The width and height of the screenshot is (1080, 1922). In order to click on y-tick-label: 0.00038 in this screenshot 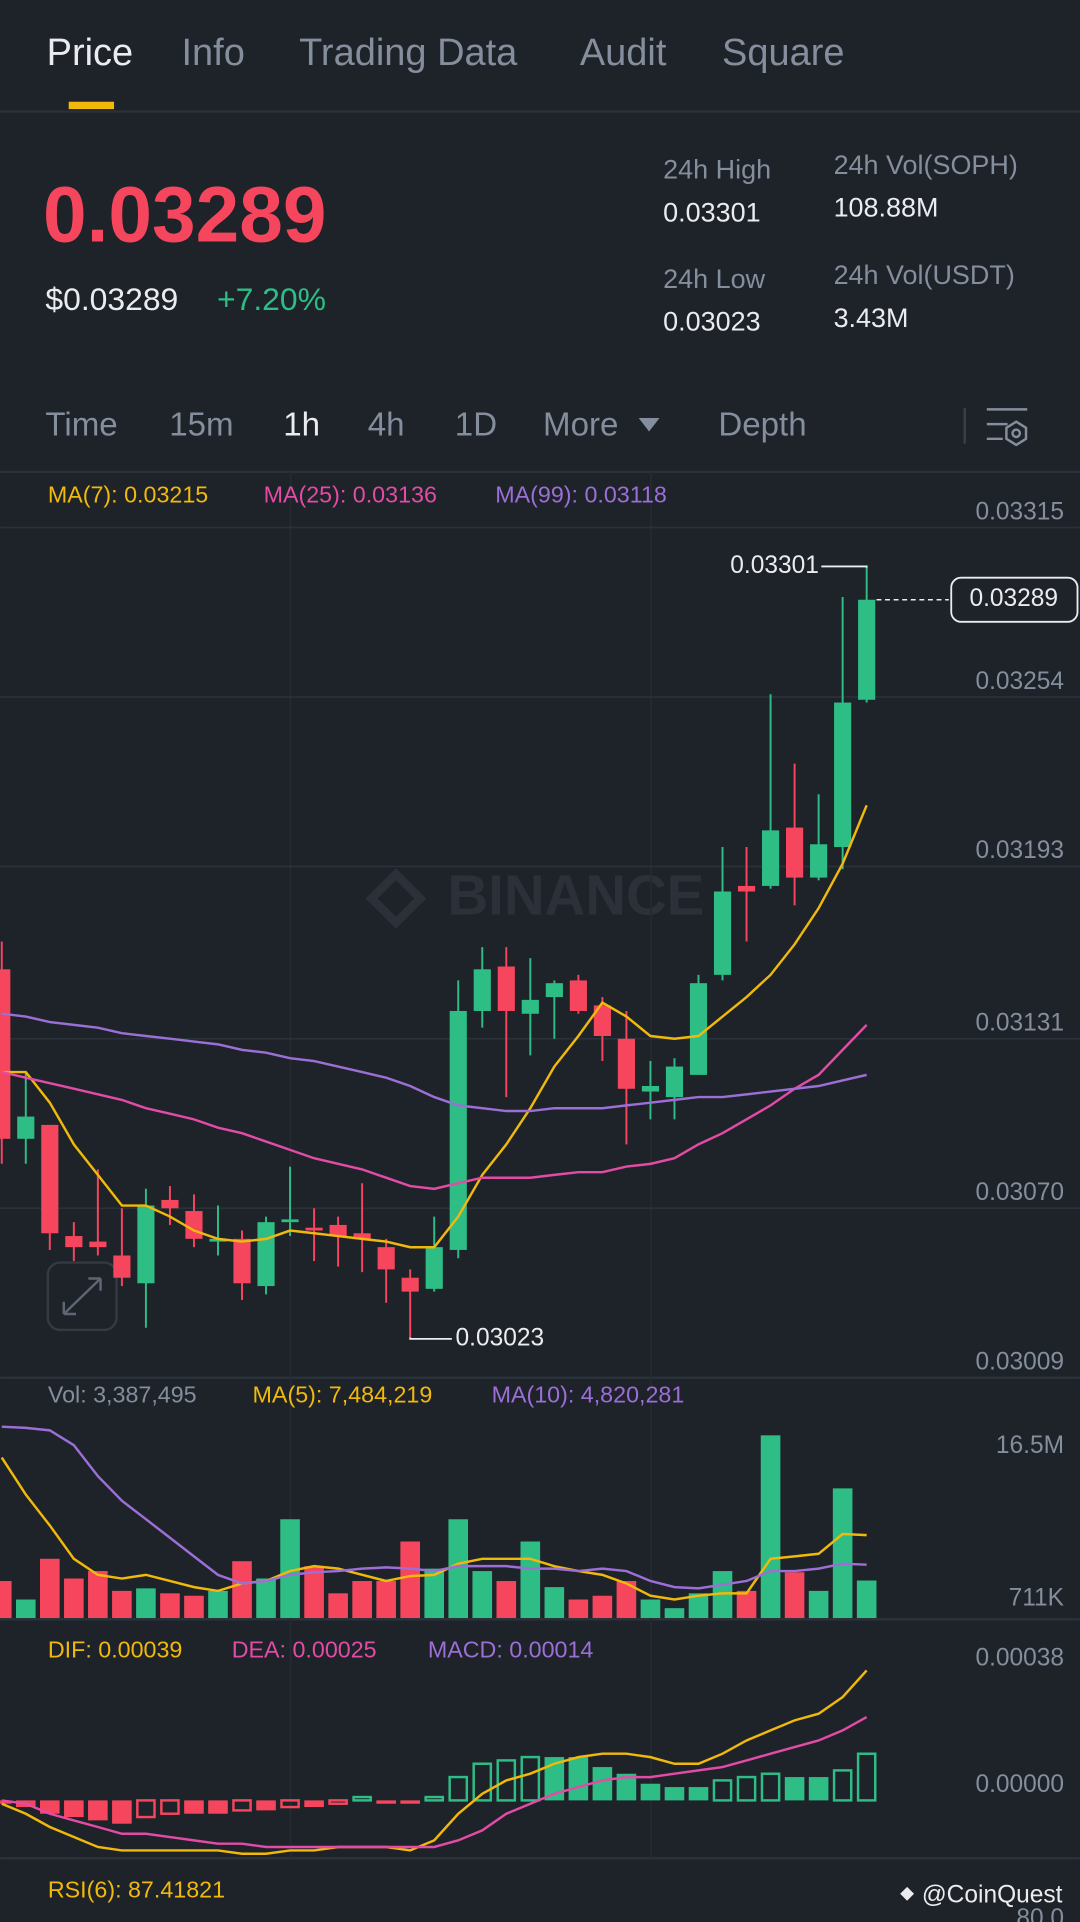, I will do `click(1019, 1658)`.